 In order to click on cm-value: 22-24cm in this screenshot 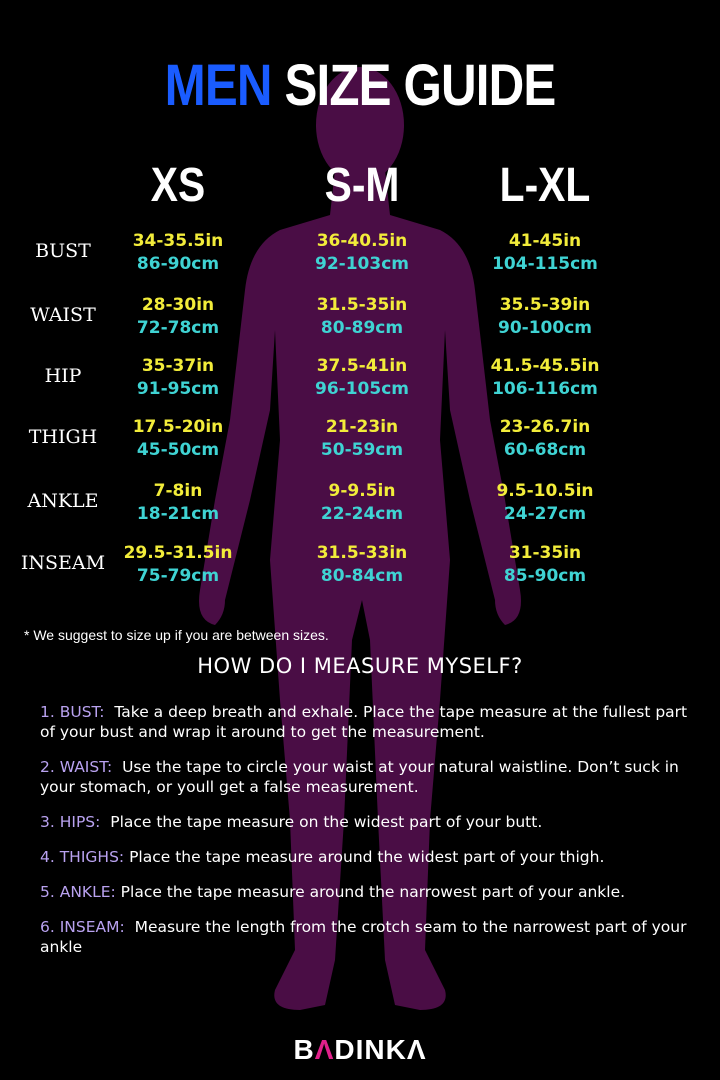, I will do `click(362, 514)`.